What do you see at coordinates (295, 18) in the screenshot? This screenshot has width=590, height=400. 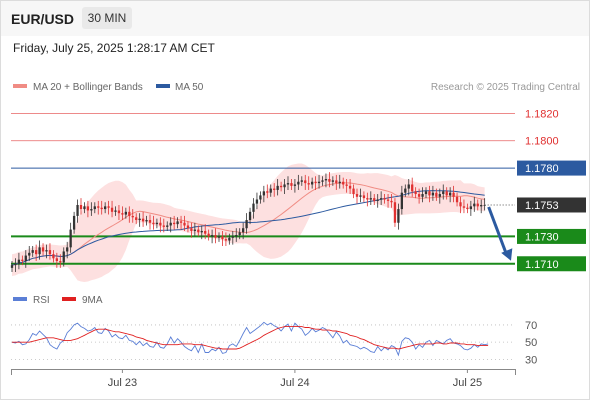 I see `header-bar: EUR/USD 30 MIN` at bounding box center [295, 18].